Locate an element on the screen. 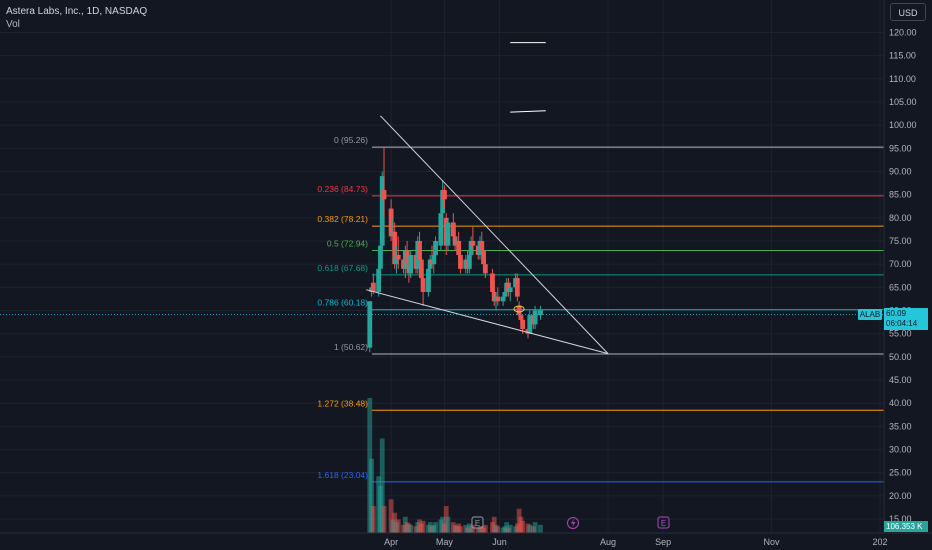  x-tick-label: 202 is located at coordinates (879, 542).